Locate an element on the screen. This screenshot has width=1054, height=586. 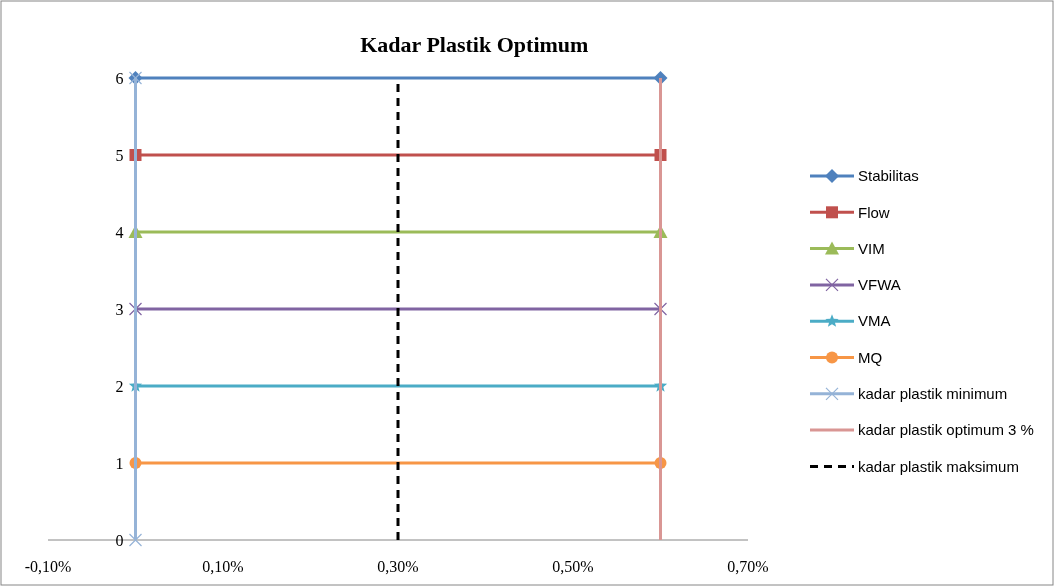
y-tick-label: 0 is located at coordinates (119, 540).